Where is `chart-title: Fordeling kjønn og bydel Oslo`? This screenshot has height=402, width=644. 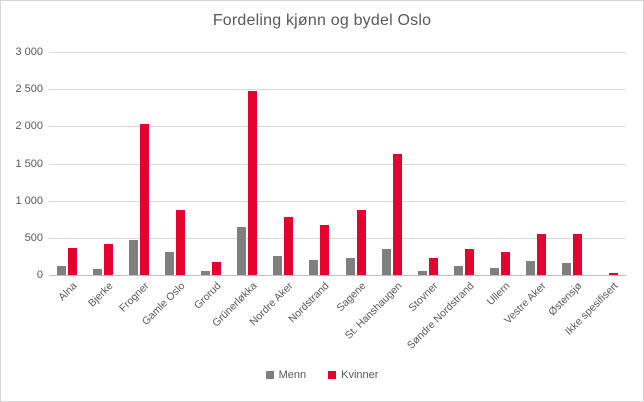 chart-title: Fordeling kjønn og bydel Oslo is located at coordinates (322, 20).